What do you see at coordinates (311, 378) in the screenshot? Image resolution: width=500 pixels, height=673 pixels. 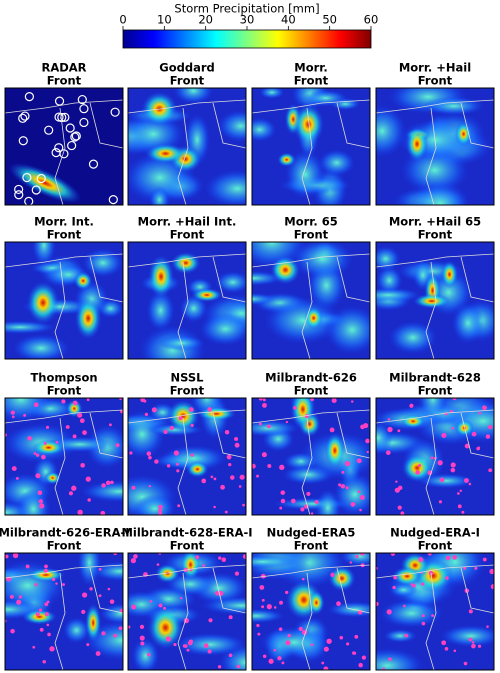 I see `panel-title: Milbrandt-626` at bounding box center [311, 378].